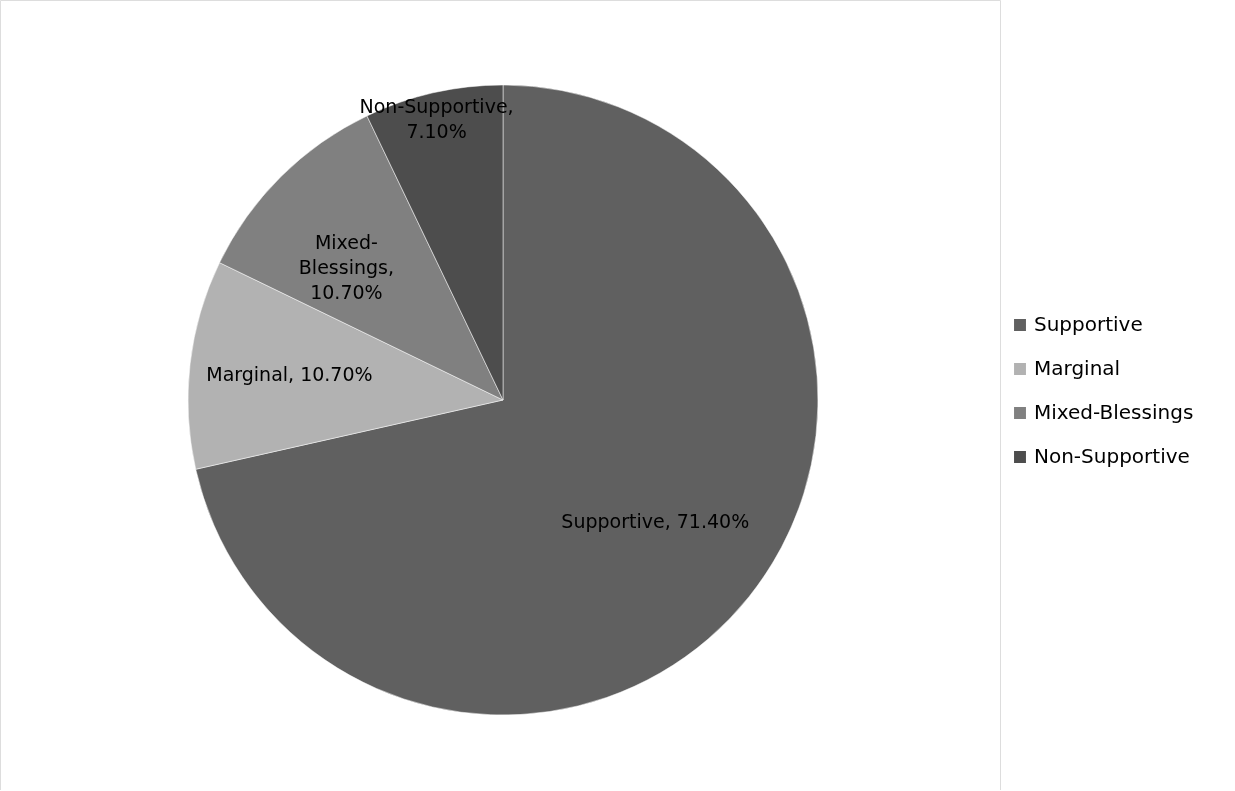  Describe the element at coordinates (1077, 368) in the screenshot. I see `legend-label: Marginal` at that location.